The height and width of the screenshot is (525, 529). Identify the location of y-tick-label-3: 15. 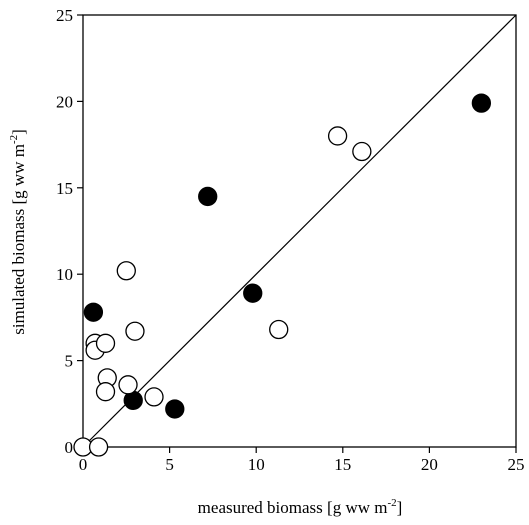
(64, 188).